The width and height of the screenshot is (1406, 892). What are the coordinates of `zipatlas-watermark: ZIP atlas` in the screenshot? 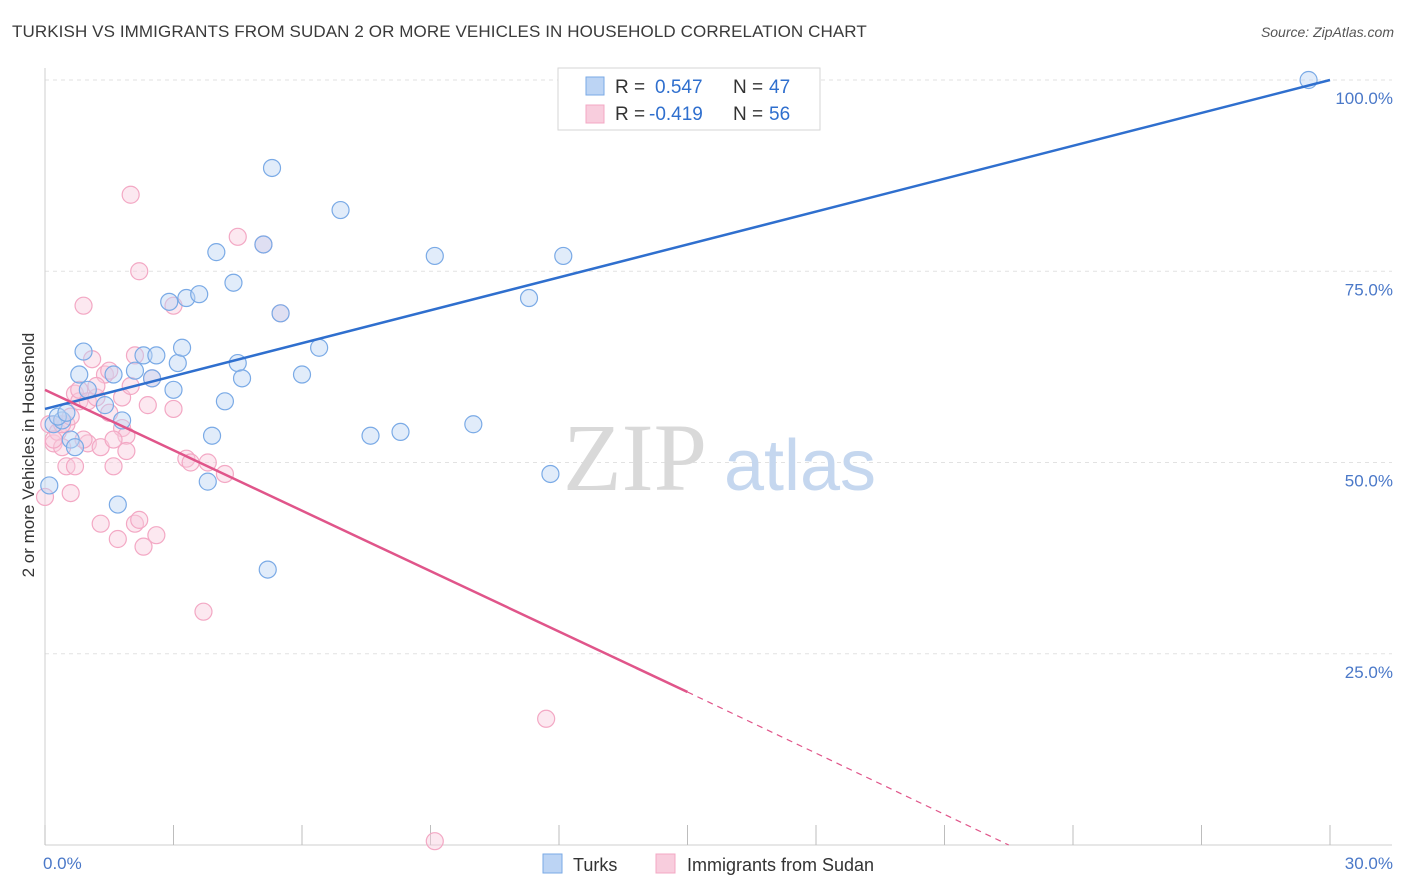 It's located at (719, 457).